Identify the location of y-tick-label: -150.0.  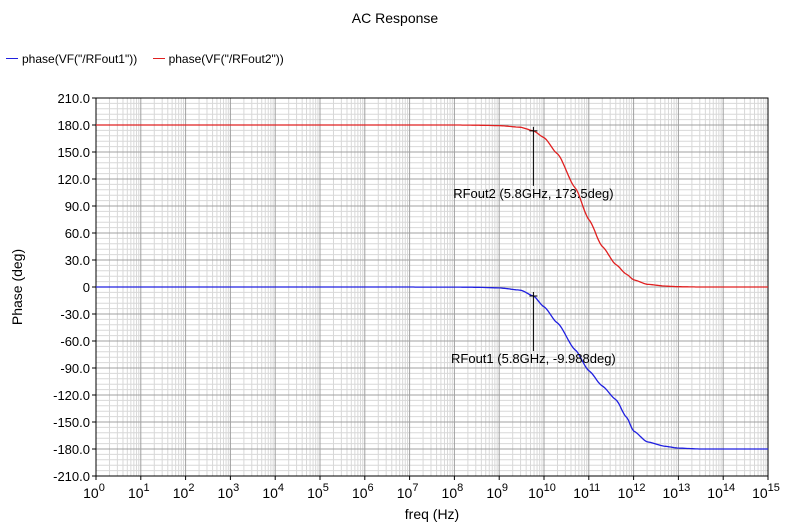
(71, 422).